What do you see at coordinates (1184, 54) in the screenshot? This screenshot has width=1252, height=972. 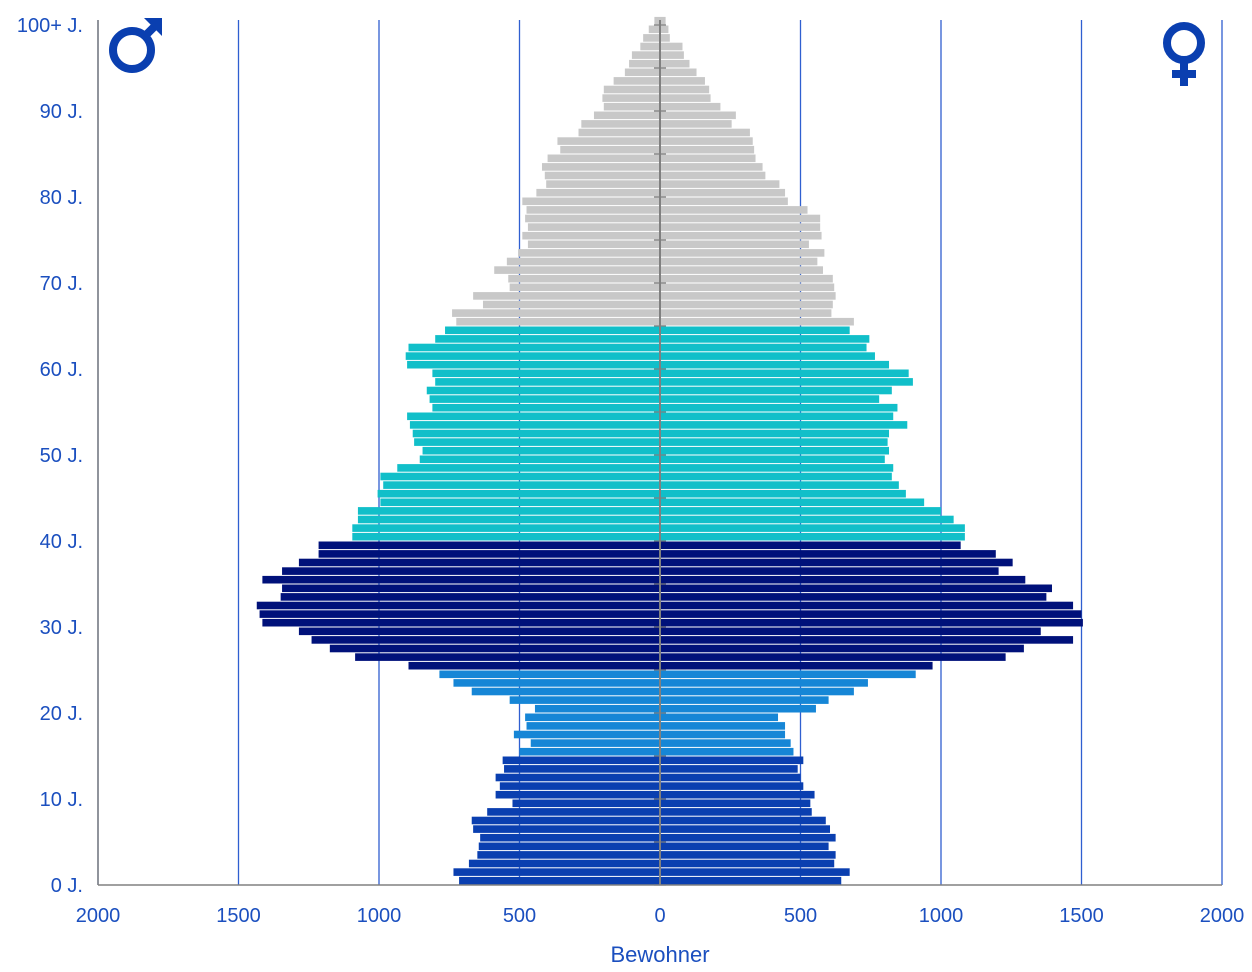 I see `female-symbol-icon` at bounding box center [1184, 54].